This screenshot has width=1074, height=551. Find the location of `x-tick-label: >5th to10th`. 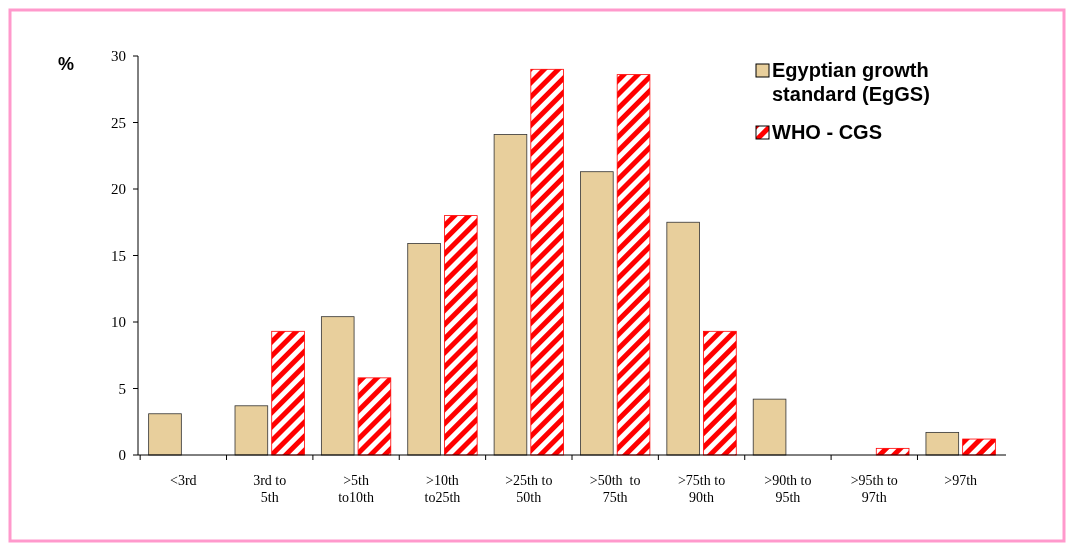

x-tick-label: >5th to10th is located at coordinates (356, 489).